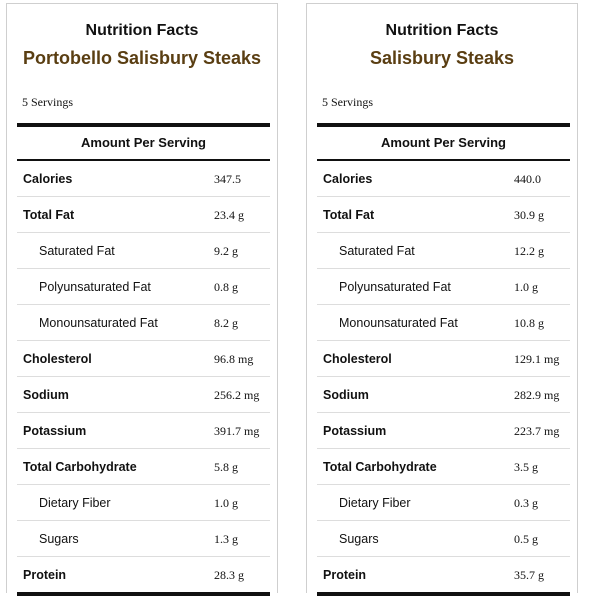 This screenshot has height=596, width=600. What do you see at coordinates (226, 323) in the screenshot?
I see `nutrient-value: 8.2 g` at bounding box center [226, 323].